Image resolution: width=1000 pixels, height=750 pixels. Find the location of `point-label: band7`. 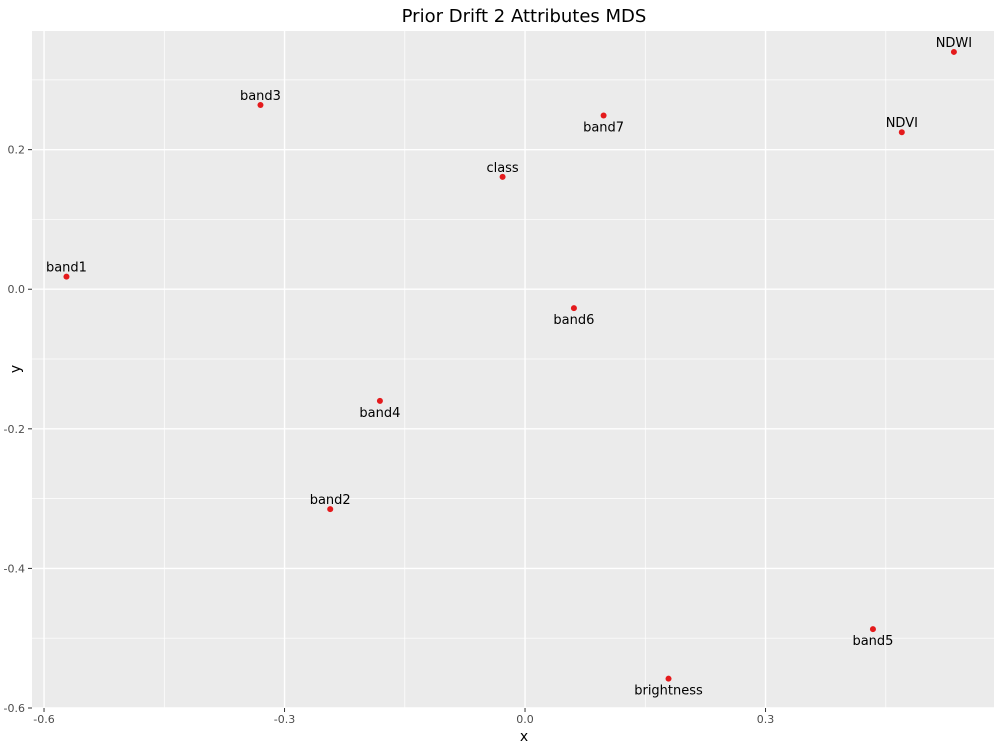

point-label: band7 is located at coordinates (603, 127).